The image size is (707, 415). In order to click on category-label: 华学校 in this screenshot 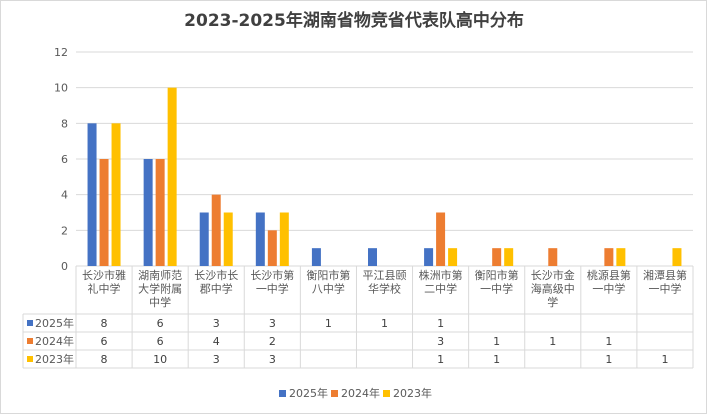, I will do `click(384, 289)`.